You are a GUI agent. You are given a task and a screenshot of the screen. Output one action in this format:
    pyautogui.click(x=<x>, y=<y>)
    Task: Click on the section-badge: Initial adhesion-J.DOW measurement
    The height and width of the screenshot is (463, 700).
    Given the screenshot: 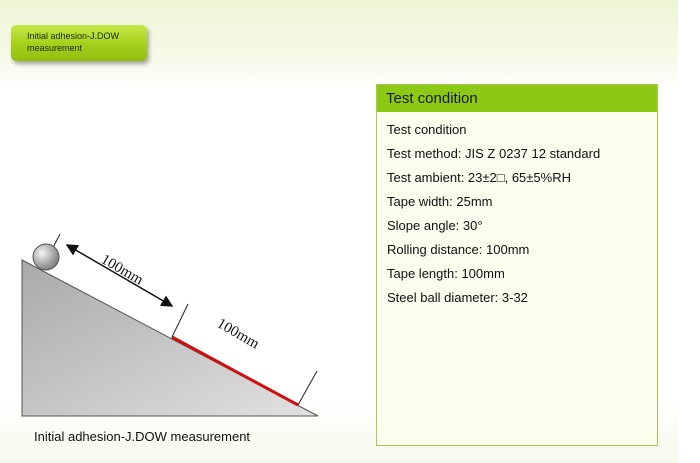 What is the action you would take?
    pyautogui.click(x=79, y=43)
    